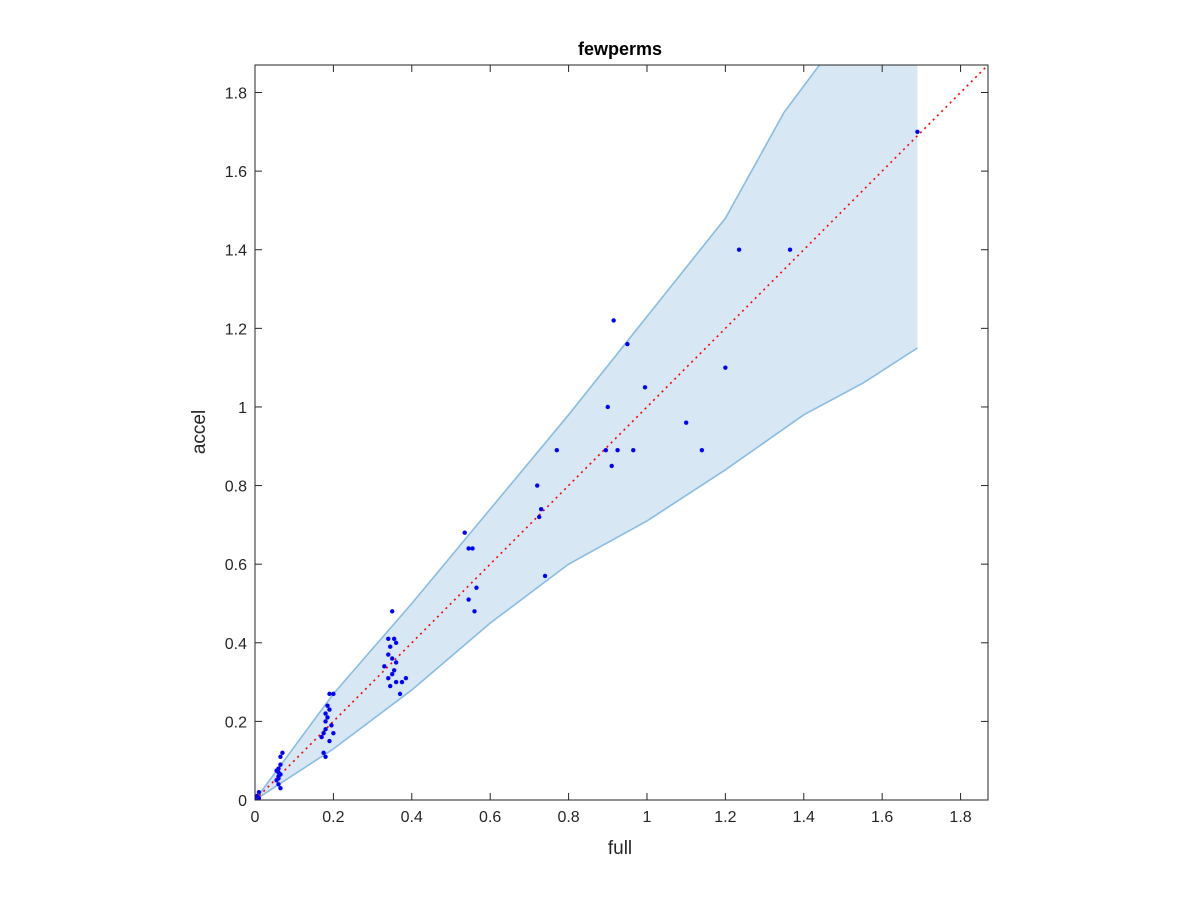 This screenshot has width=1200, height=905. What do you see at coordinates (236, 172) in the screenshot?
I see `y-tick-label: 1.6` at bounding box center [236, 172].